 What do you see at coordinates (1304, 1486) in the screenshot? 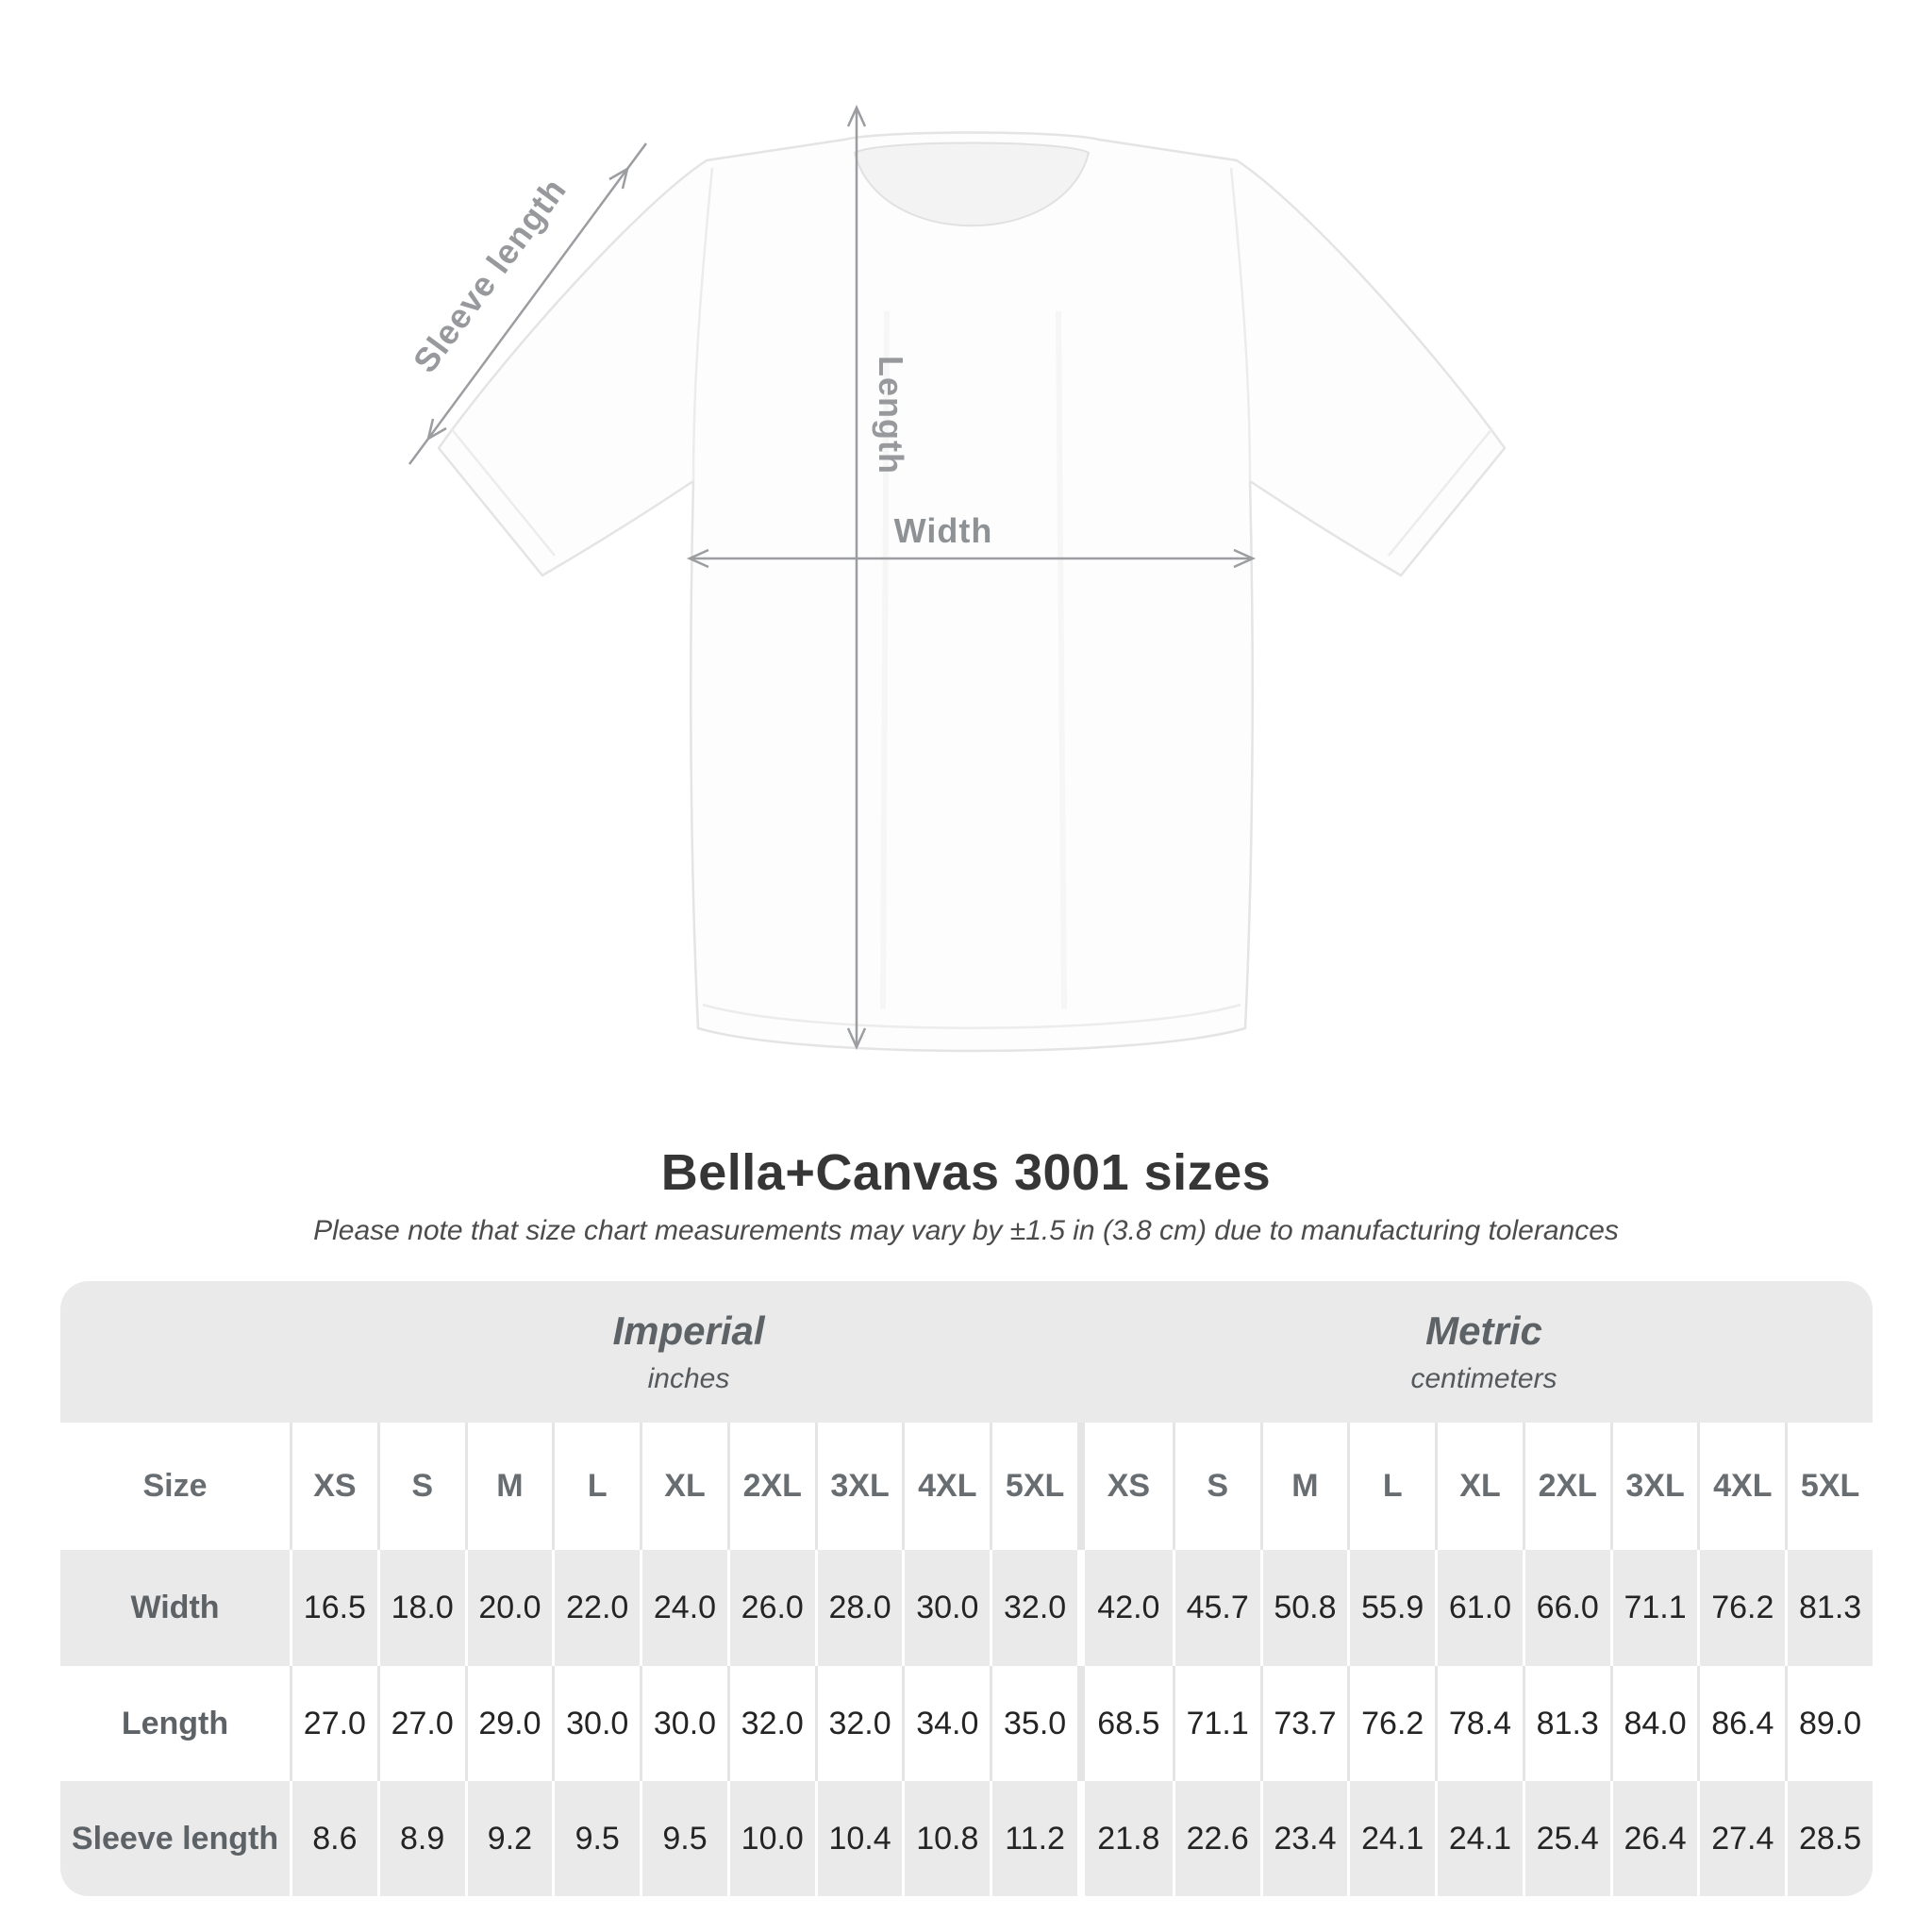
I see `column-header-metric-m: M` at bounding box center [1304, 1486].